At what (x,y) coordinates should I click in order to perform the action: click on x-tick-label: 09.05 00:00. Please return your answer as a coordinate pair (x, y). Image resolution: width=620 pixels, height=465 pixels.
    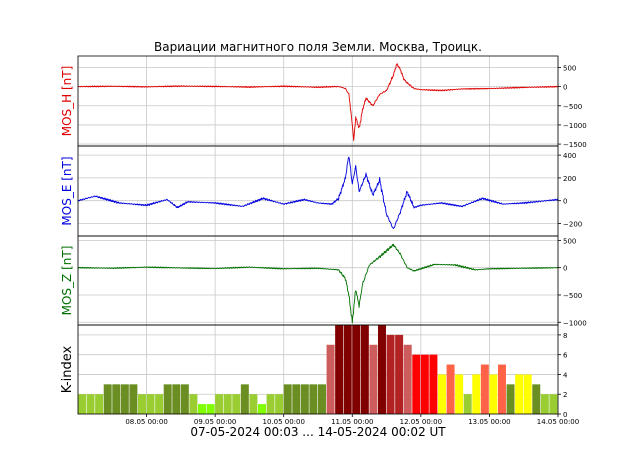
    Looking at the image, I should click on (215, 422).